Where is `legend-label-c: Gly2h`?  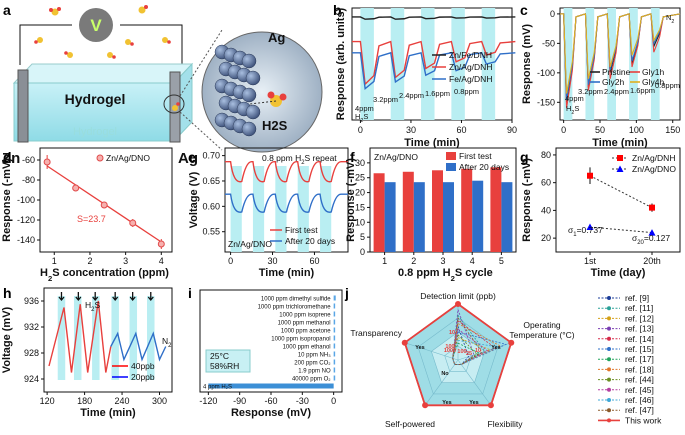 legend-label-c: Gly2h is located at coordinates (613, 82).